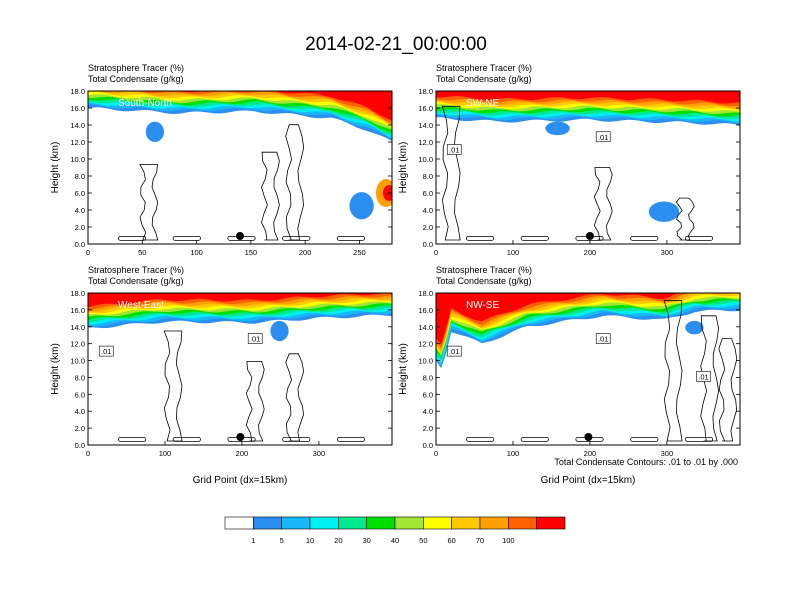  What do you see at coordinates (480, 540) in the screenshot?
I see `colorbar-label-8: 70` at bounding box center [480, 540].